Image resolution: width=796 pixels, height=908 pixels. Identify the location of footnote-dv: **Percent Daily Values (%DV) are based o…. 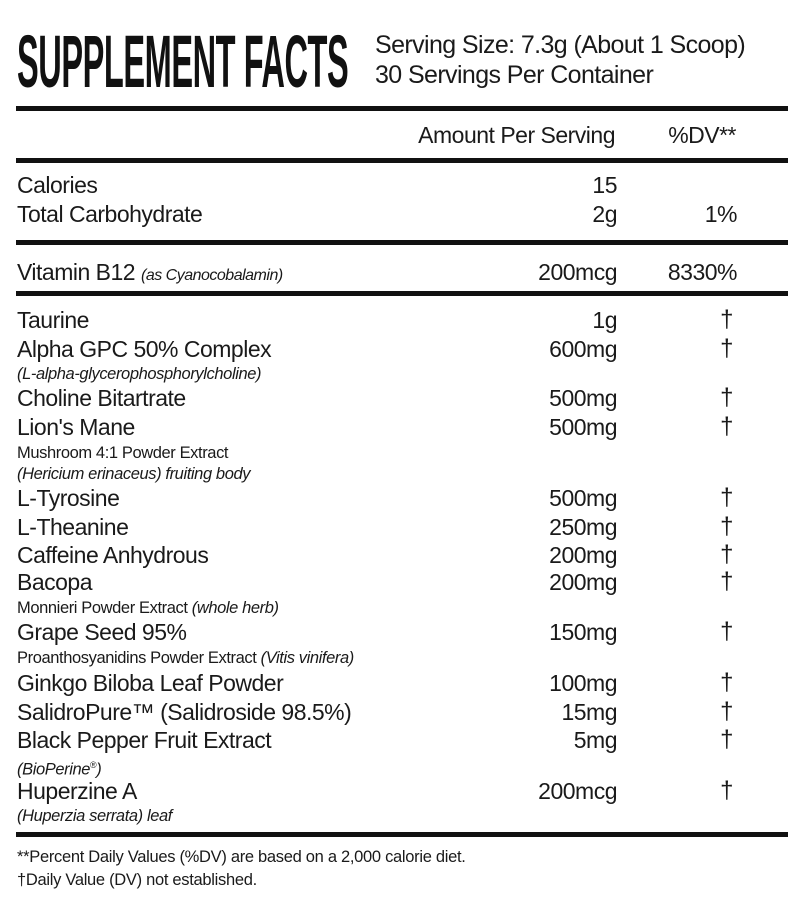
(241, 857).